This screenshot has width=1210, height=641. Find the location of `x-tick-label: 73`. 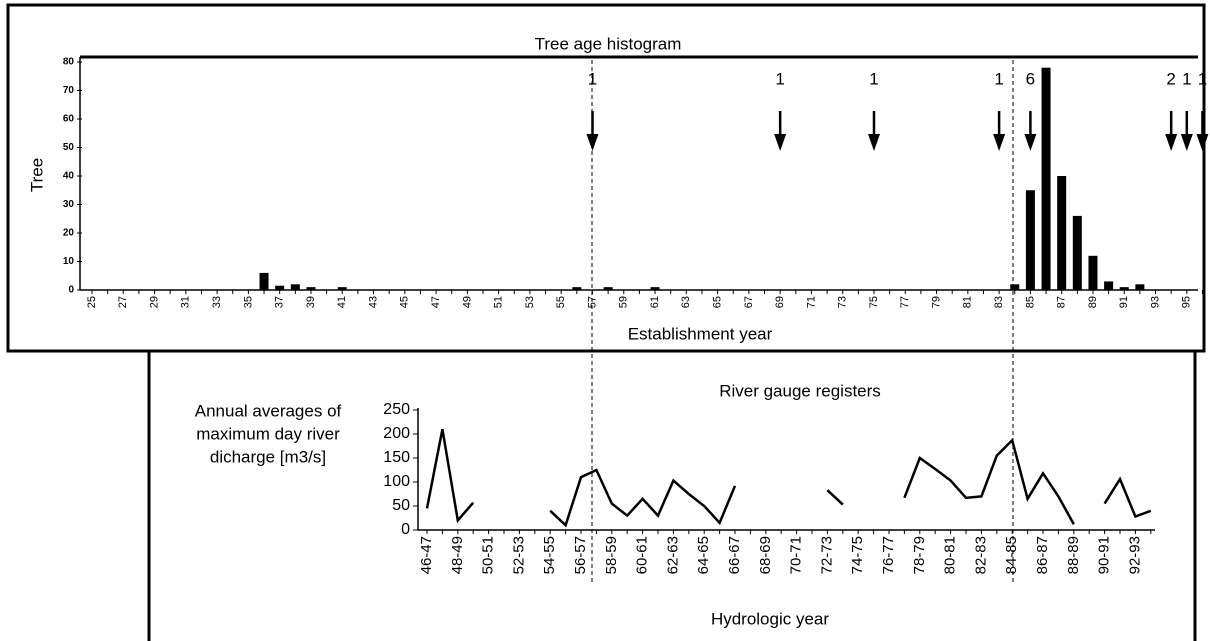

x-tick-label: 73 is located at coordinates (843, 302).